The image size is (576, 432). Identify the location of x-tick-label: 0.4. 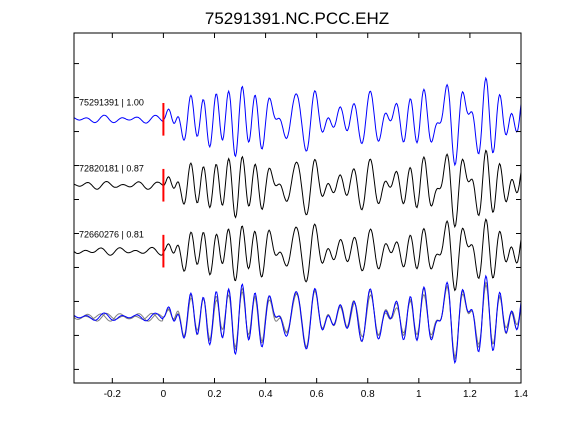
(266, 394).